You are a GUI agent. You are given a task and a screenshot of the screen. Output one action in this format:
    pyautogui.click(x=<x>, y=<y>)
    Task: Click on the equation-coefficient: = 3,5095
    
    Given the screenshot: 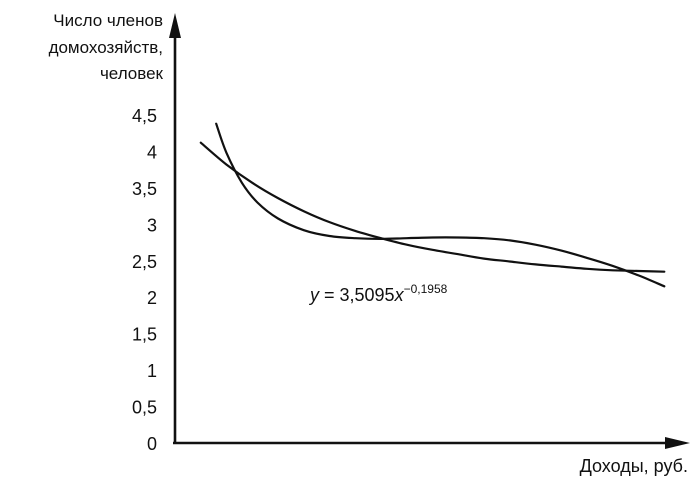 What is the action you would take?
    pyautogui.click(x=357, y=295)
    